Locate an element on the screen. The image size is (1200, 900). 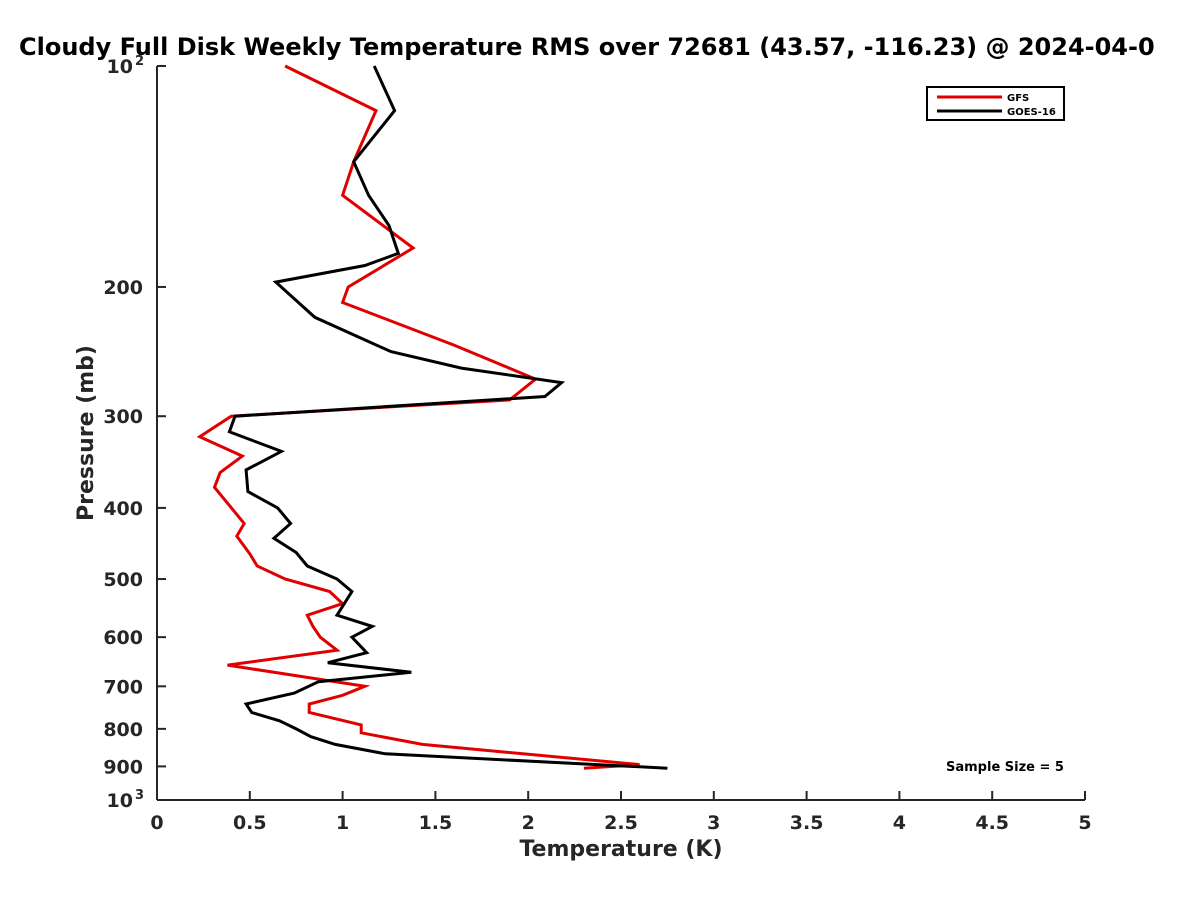
legend-label: GOES-16 is located at coordinates (1031, 112).